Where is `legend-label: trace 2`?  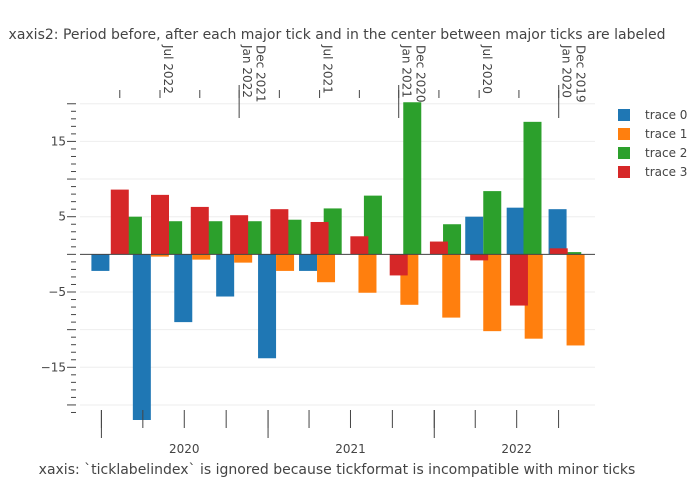 legend-label: trace 2 is located at coordinates (666, 153).